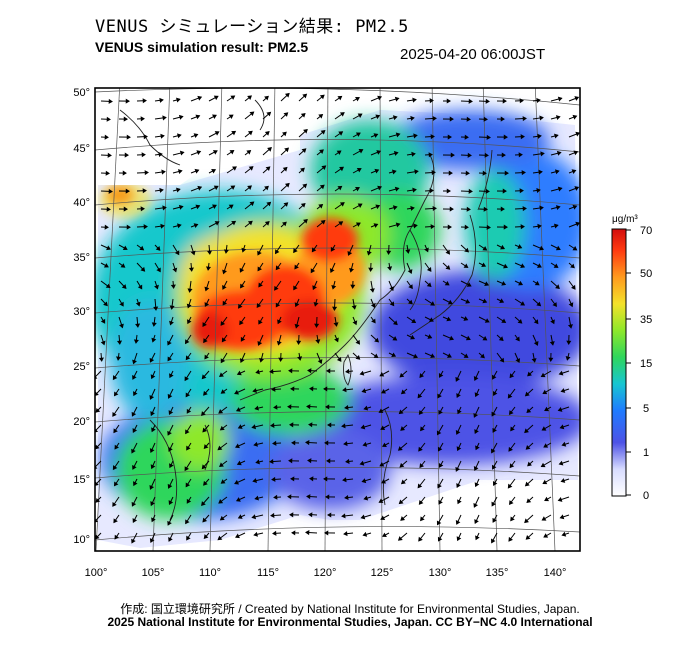  I want to click on colorbar-unit: μg/m³, so click(625, 219).